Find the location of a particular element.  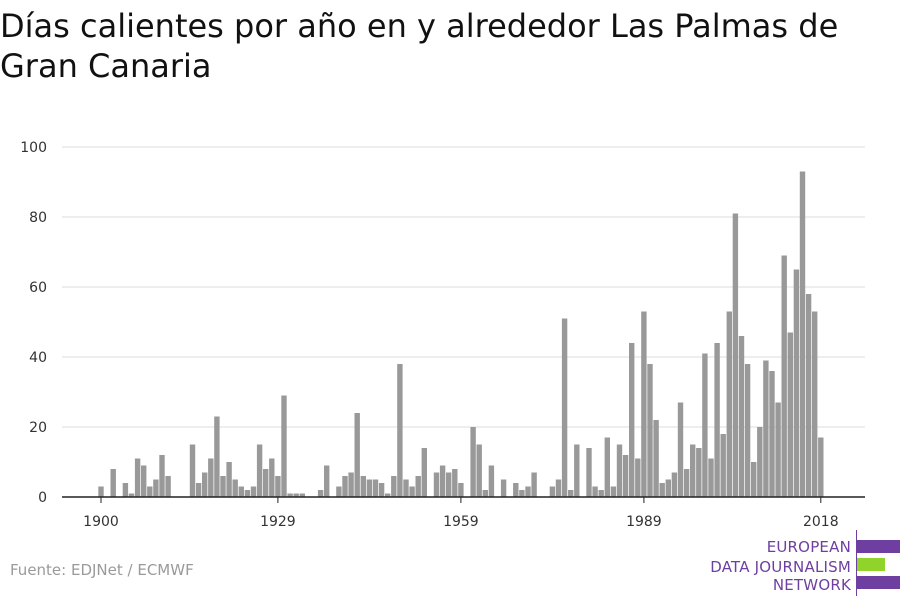

bar-1996 is located at coordinates (686, 483).